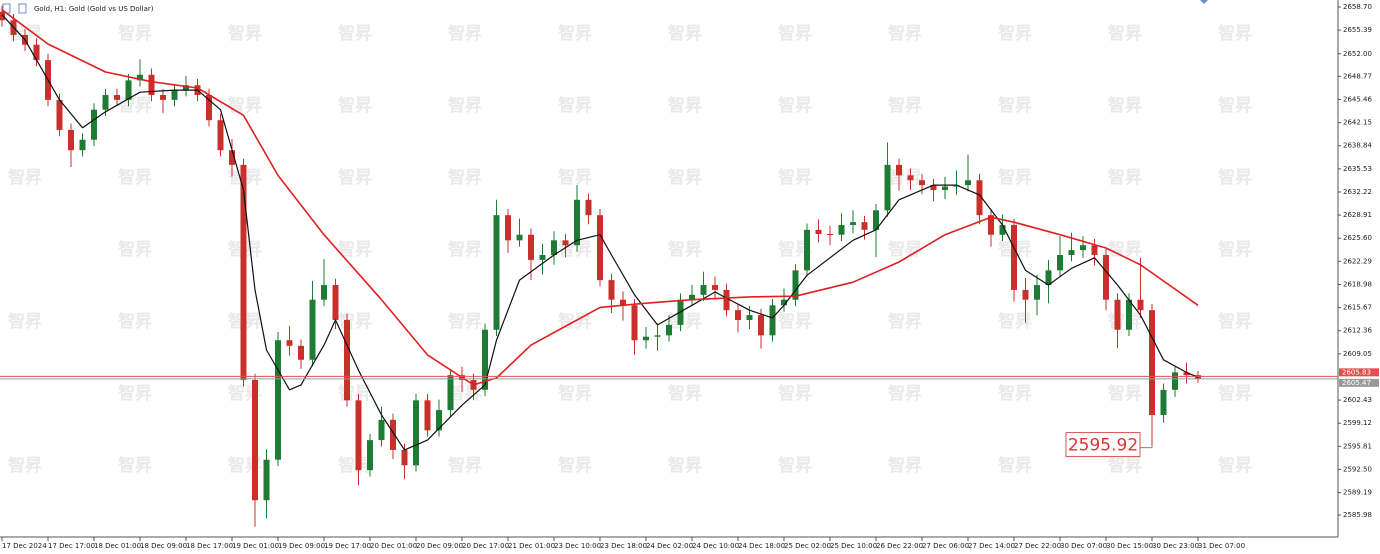  Describe the element at coordinates (209, 546) in the screenshot. I see `x-tick-label: 18 Dec 17:00` at that location.